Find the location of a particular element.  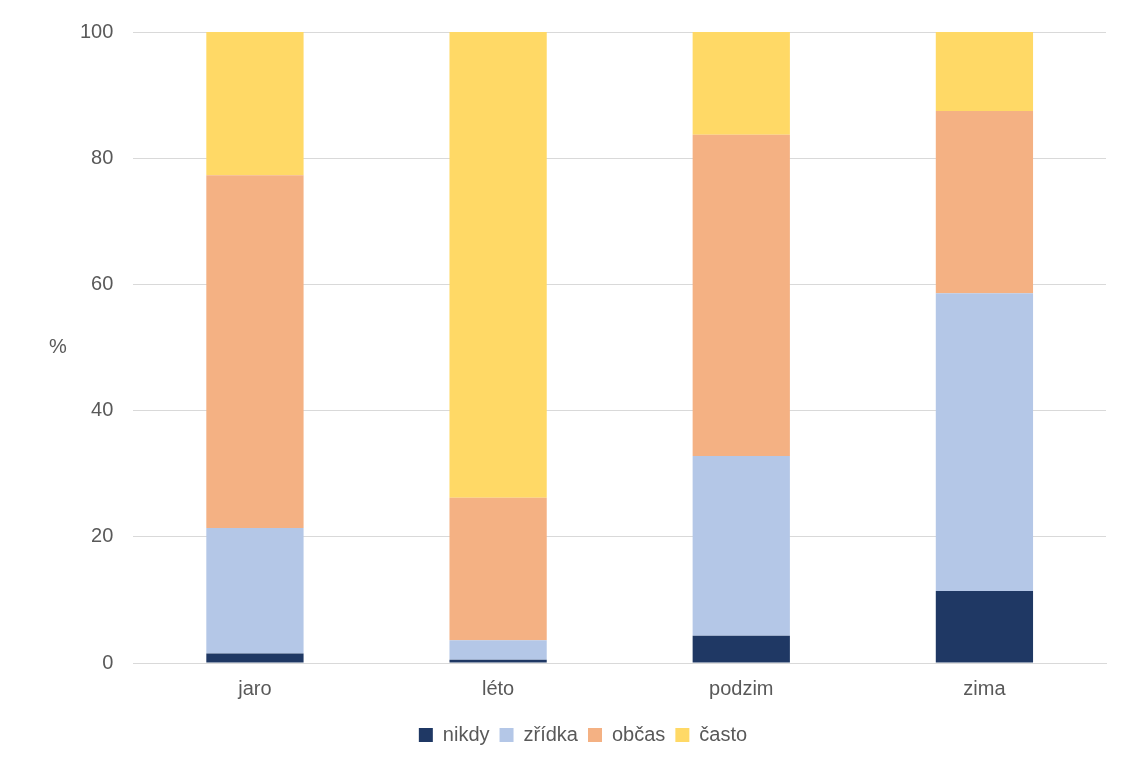

legend-label: nikdy is located at coordinates (466, 733).